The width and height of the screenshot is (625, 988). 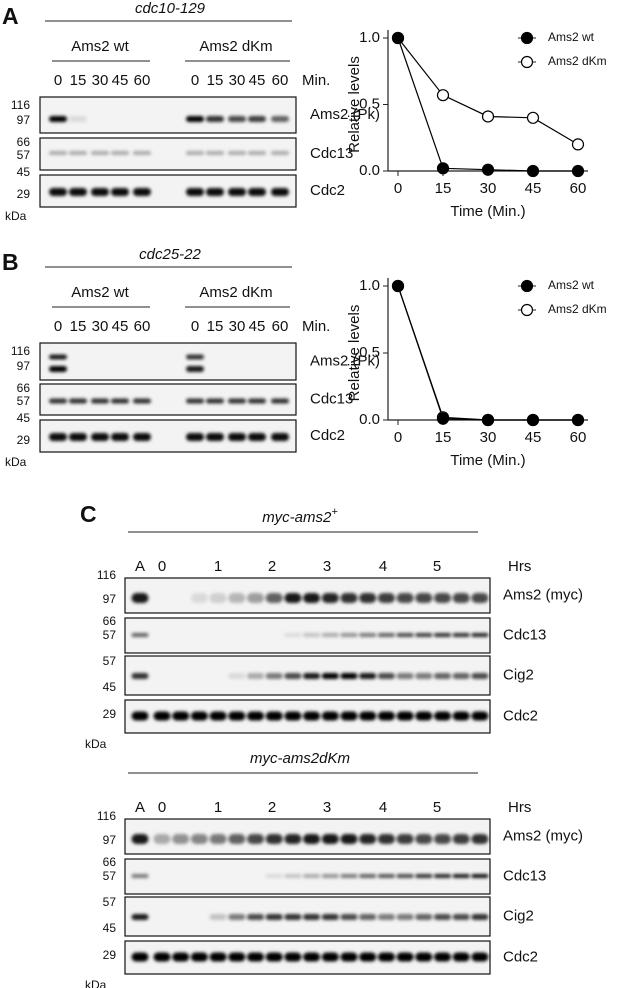 I want to click on y-tick-label: 1.0, so click(x=369, y=285).